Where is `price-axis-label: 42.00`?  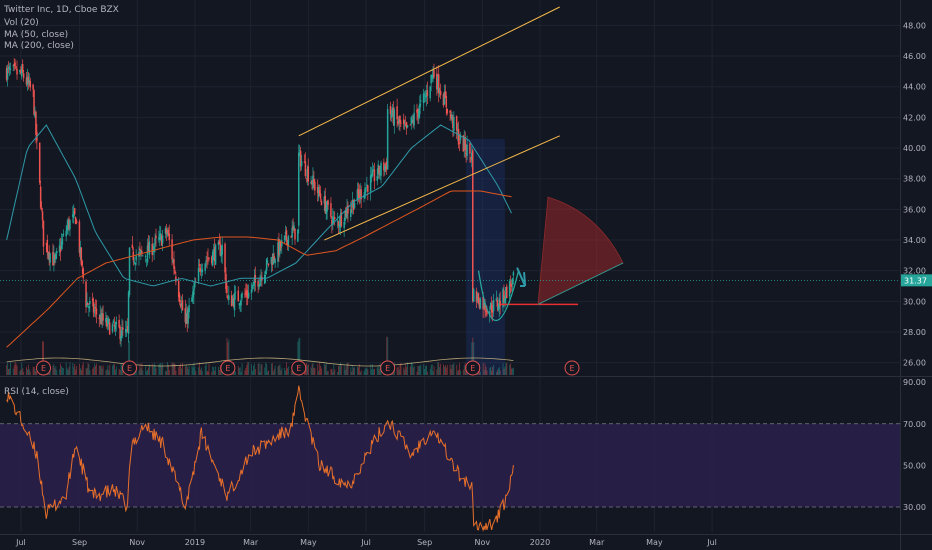 price-axis-label: 42.00 is located at coordinates (914, 117).